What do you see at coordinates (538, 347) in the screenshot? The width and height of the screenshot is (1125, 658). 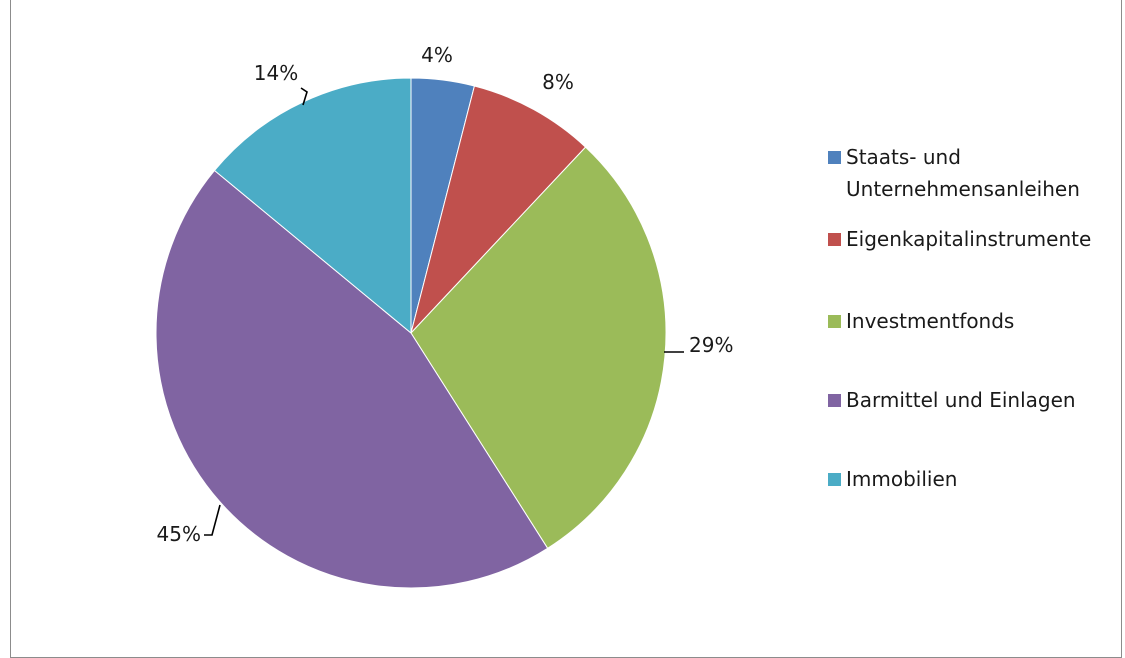 I see `pie-slice-investmentfonds` at bounding box center [538, 347].